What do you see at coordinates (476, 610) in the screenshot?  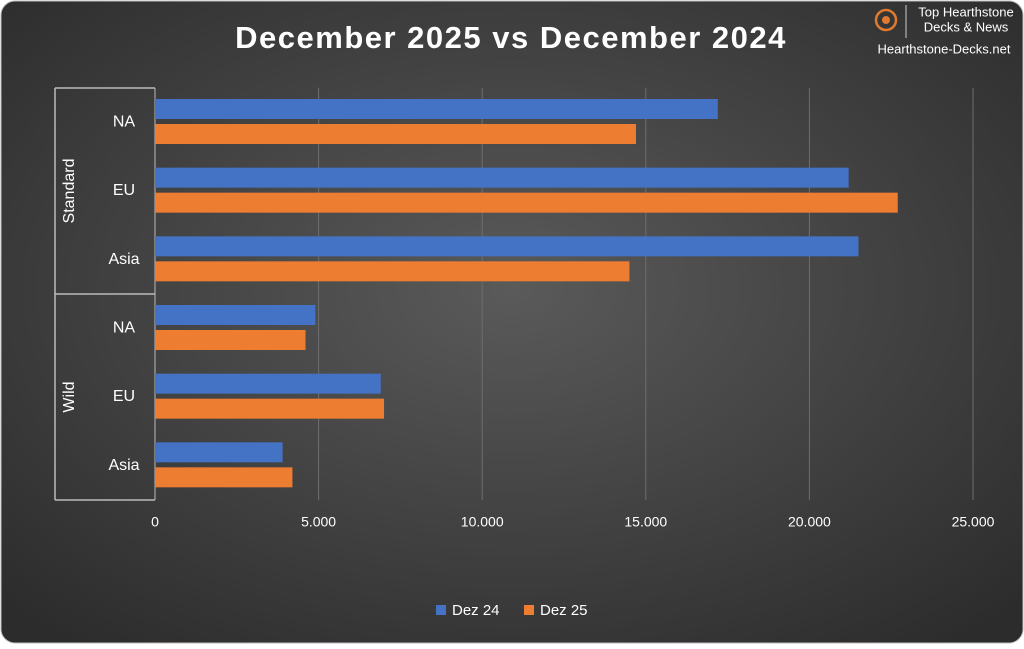 I see `legend-label: Dez 24` at bounding box center [476, 610].